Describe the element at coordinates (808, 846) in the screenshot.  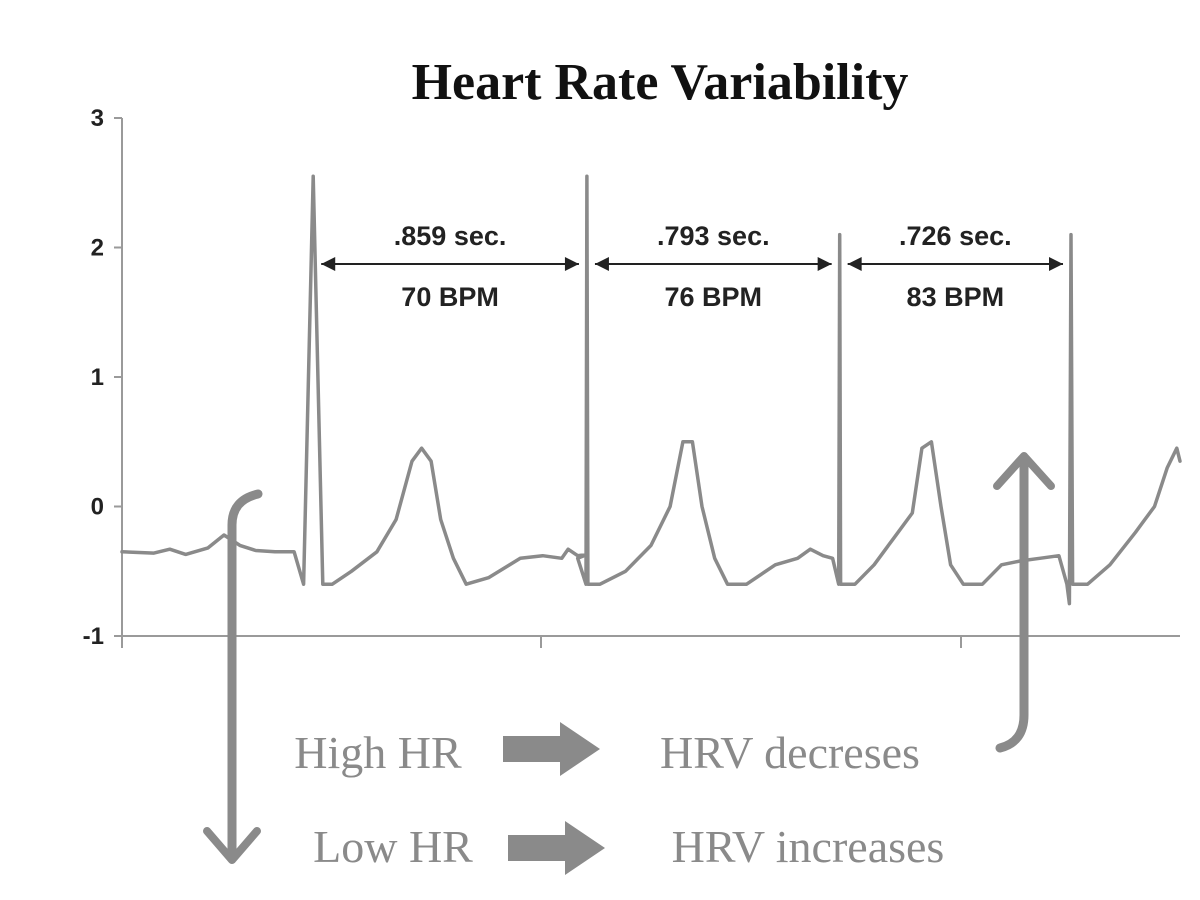
I see `caption-hrv-increases-label: HRV increases` at that location.